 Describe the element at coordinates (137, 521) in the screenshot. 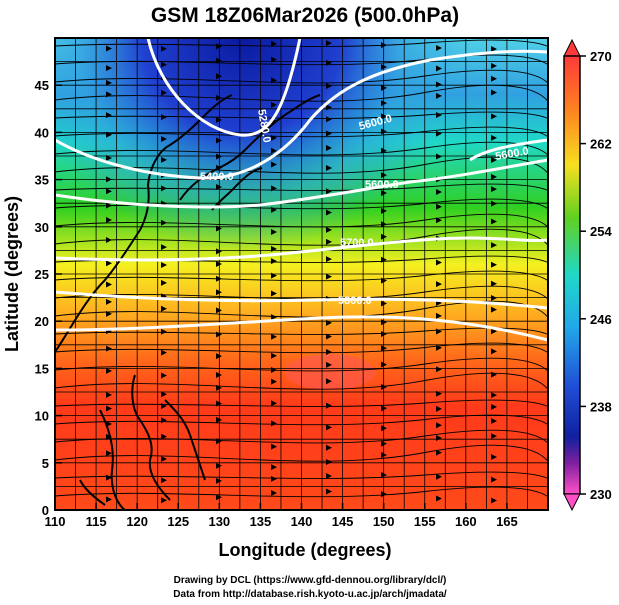

I see `x-tick-label: 120` at that location.